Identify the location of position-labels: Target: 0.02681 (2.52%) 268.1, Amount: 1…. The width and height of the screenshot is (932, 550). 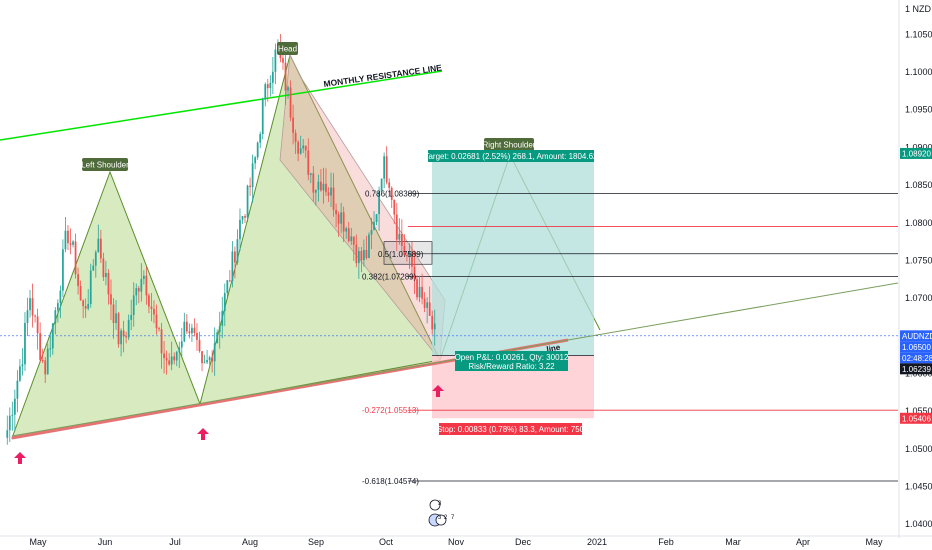
(511, 292).